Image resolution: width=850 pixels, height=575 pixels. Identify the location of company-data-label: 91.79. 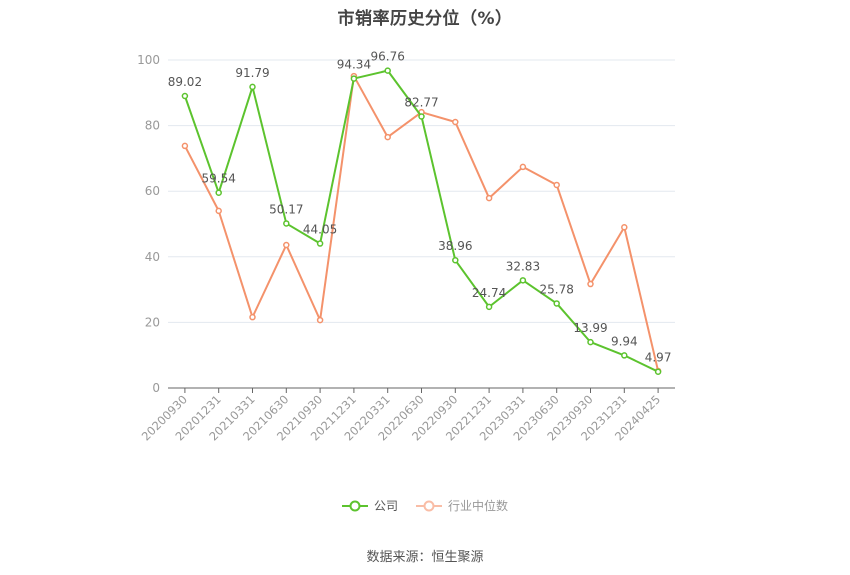
(252, 73).